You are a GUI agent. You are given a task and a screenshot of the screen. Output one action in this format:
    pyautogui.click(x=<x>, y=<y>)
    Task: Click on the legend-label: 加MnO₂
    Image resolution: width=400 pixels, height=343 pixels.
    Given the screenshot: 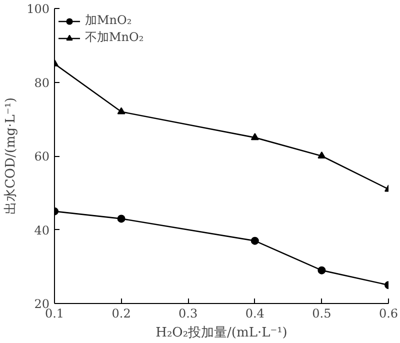 What is the action you would take?
    pyautogui.click(x=108, y=20)
    